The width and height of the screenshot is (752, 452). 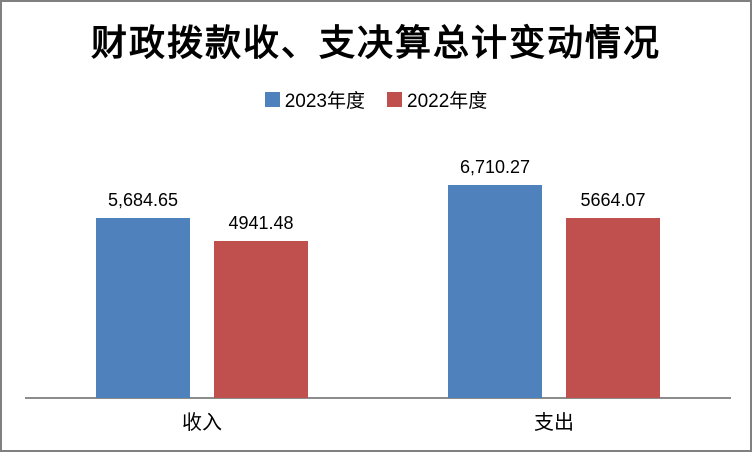 I want to click on legend-item: 2023年度, so click(x=314, y=99).